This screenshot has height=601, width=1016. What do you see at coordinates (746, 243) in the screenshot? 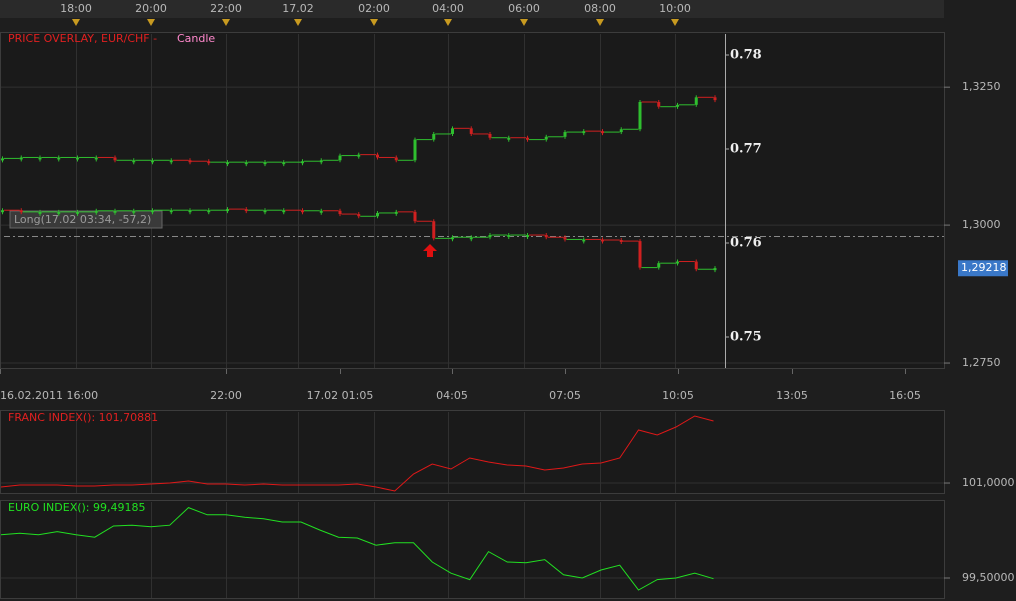
I see `overlay-tick-label: 0.76` at bounding box center [746, 243].